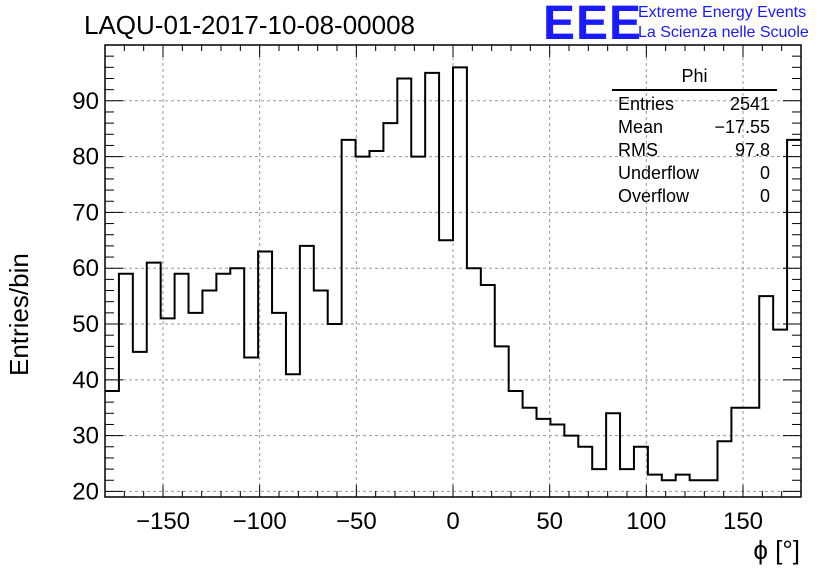 The height and width of the screenshot is (572, 836). Describe the element at coordinates (723, 32) in the screenshot. I see `logo-line-2: La Scienza nelle Scuole` at that location.